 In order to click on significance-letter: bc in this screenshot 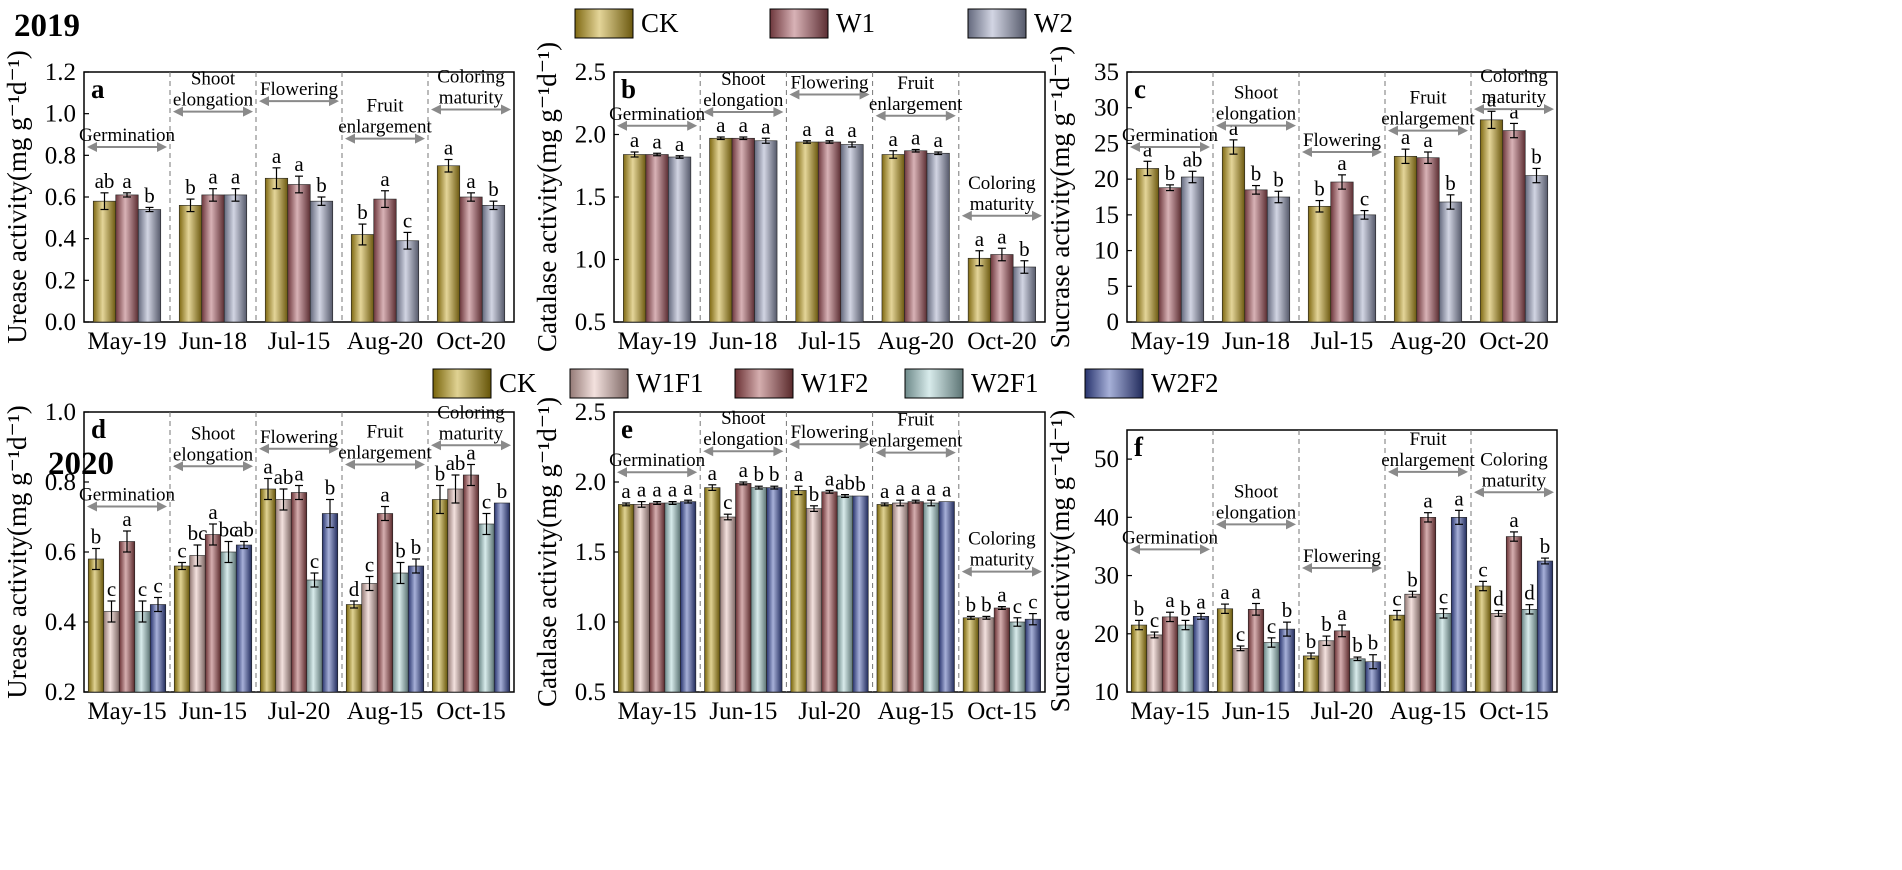, I will do `click(229, 530)`.